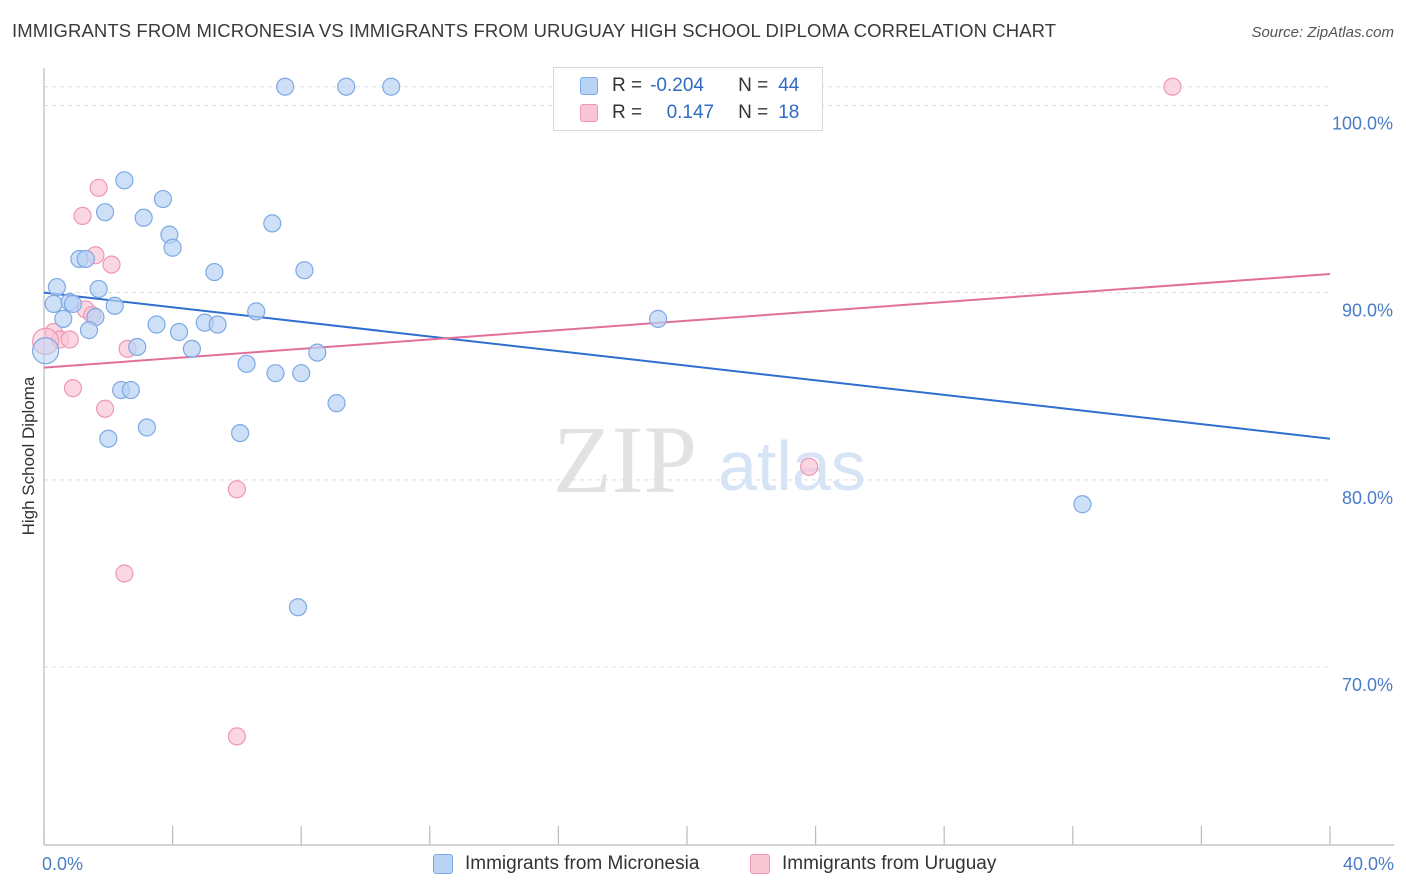 The height and width of the screenshot is (892, 1406). What do you see at coordinates (789, 85) in the screenshot?
I see `n-value: 44` at bounding box center [789, 85].